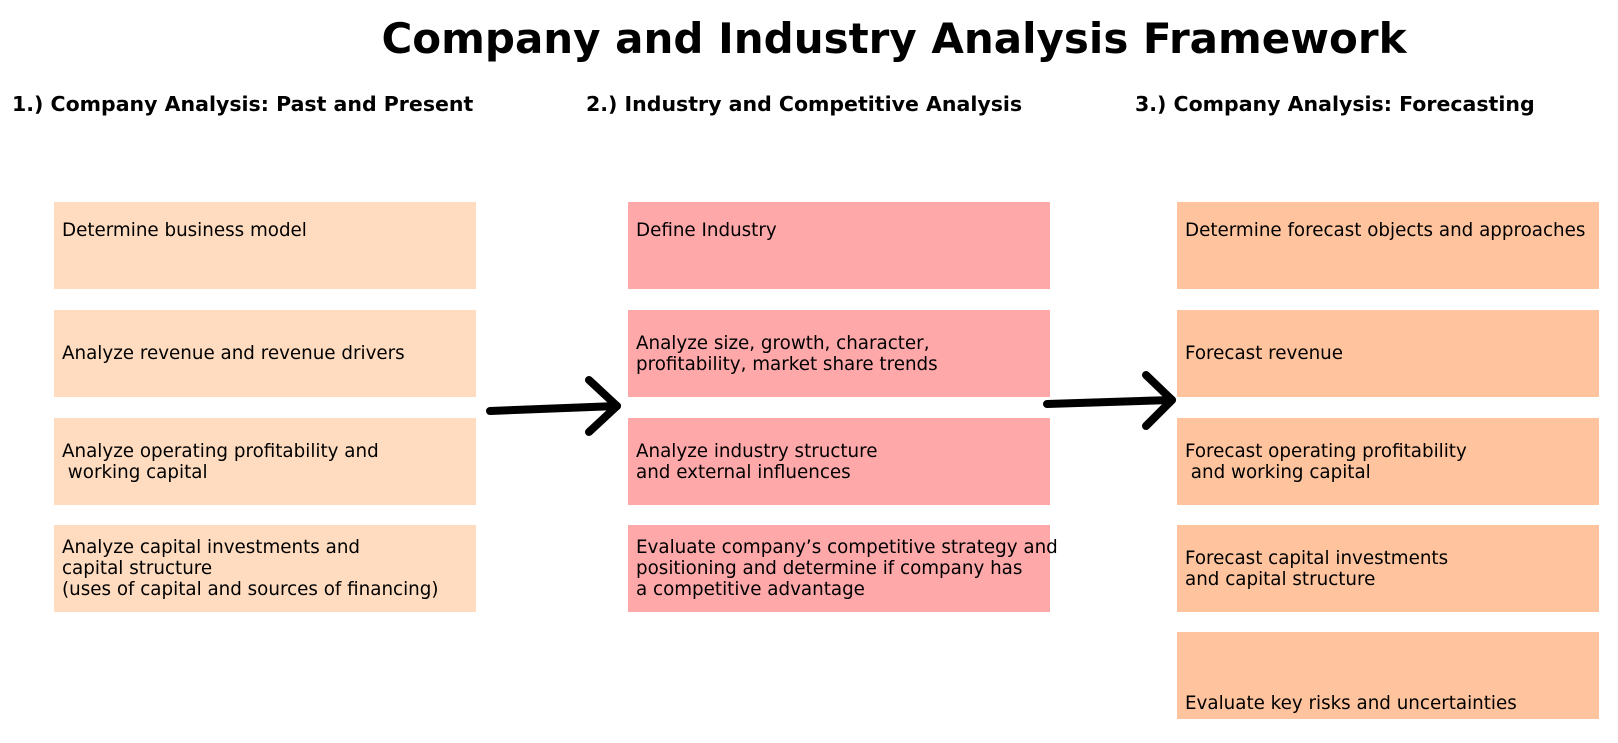 The width and height of the screenshot is (1618, 743). I want to click on column-heading-forecasting: 3.) Company Analysis: Forecasting, so click(1335, 104).